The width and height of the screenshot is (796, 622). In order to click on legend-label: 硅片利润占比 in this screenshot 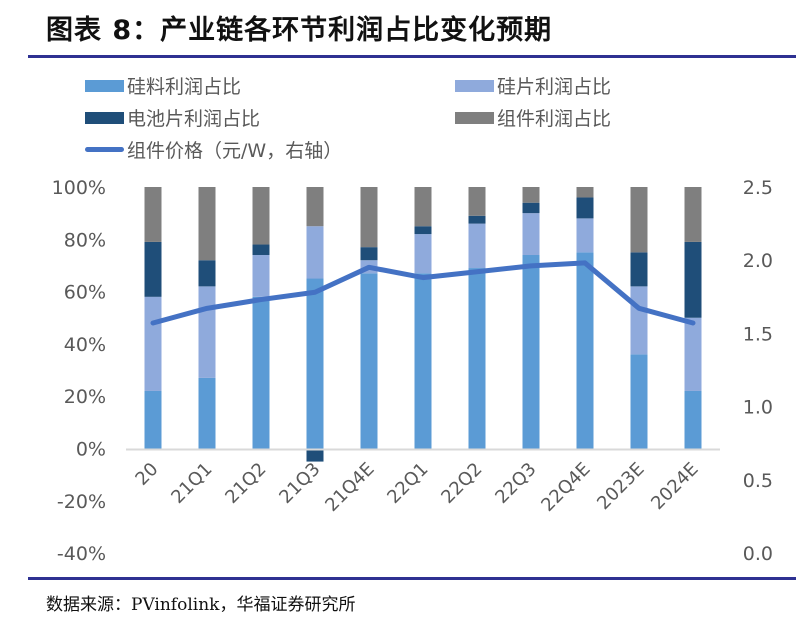, I will do `click(554, 87)`.